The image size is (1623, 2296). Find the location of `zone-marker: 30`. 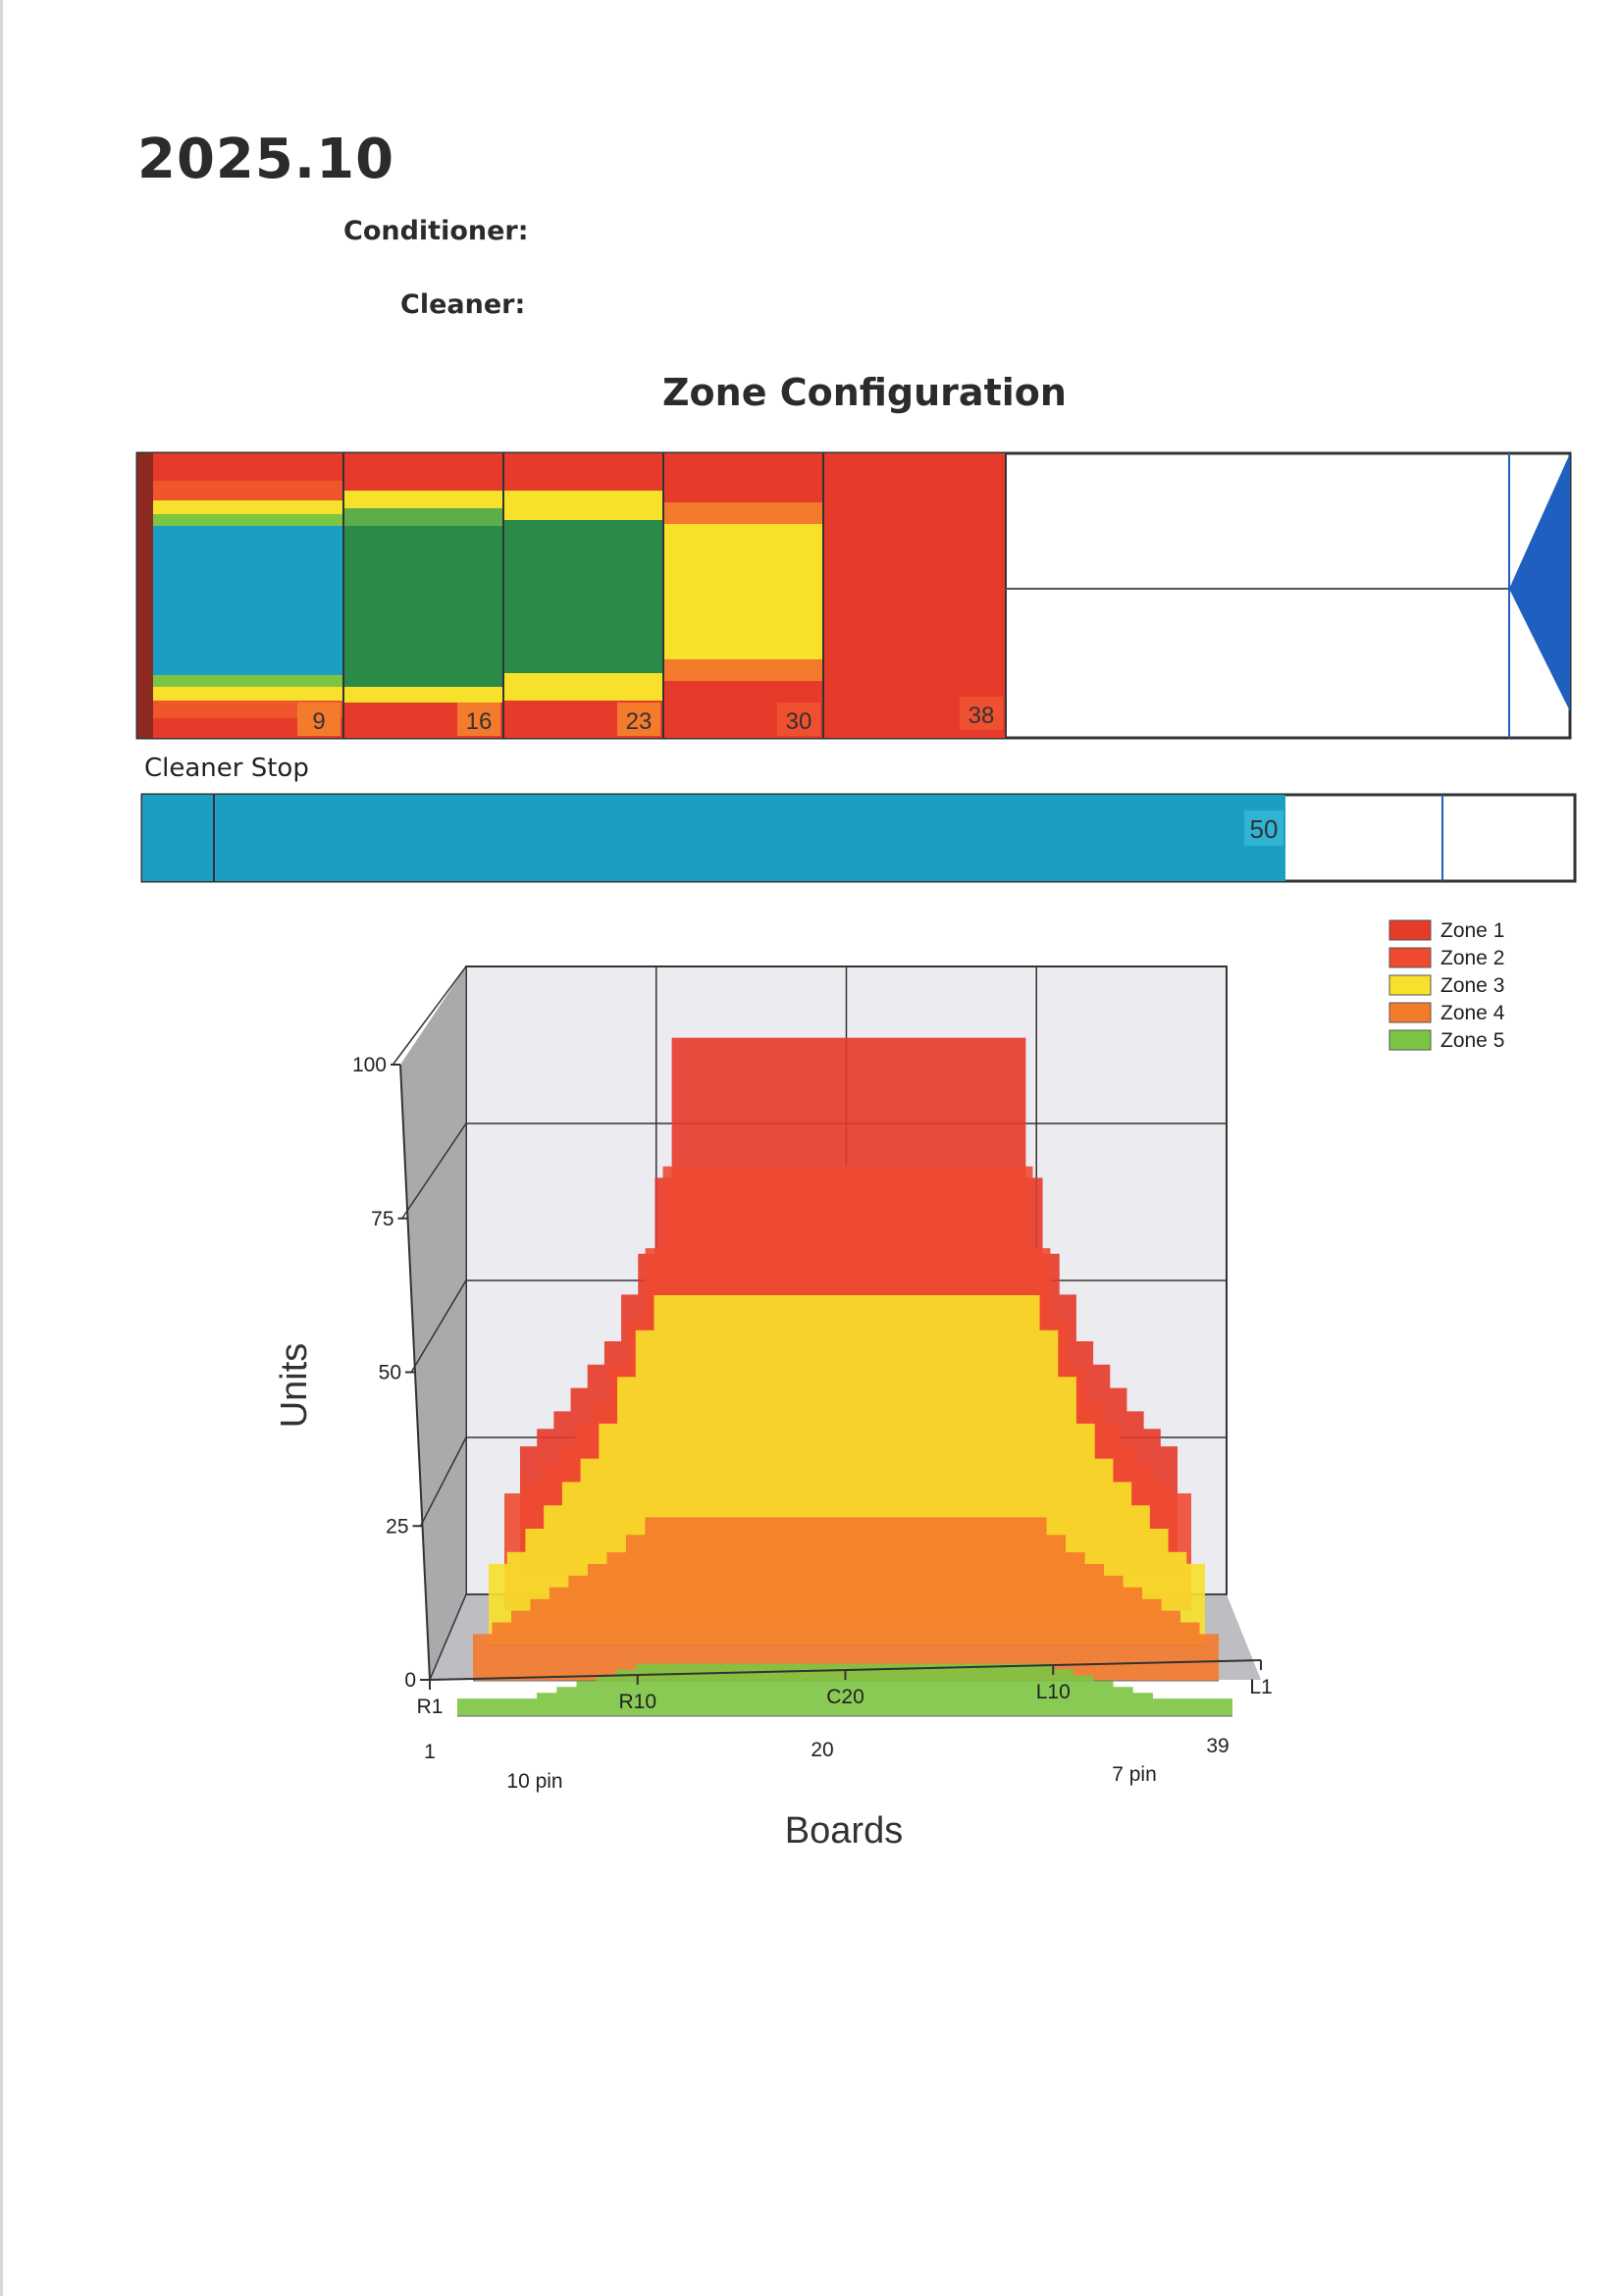

zone-marker: 30 is located at coordinates (799, 721).